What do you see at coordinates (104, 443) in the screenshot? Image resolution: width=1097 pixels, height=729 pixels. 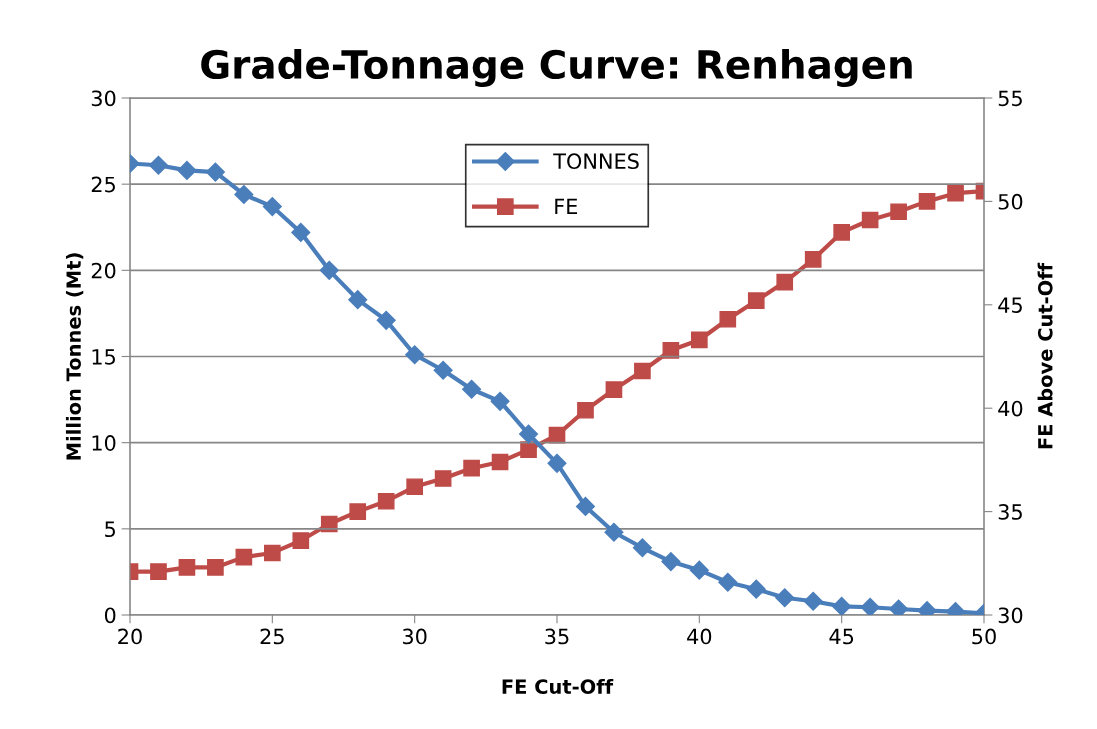 I see `y-tick-label: 10` at bounding box center [104, 443].